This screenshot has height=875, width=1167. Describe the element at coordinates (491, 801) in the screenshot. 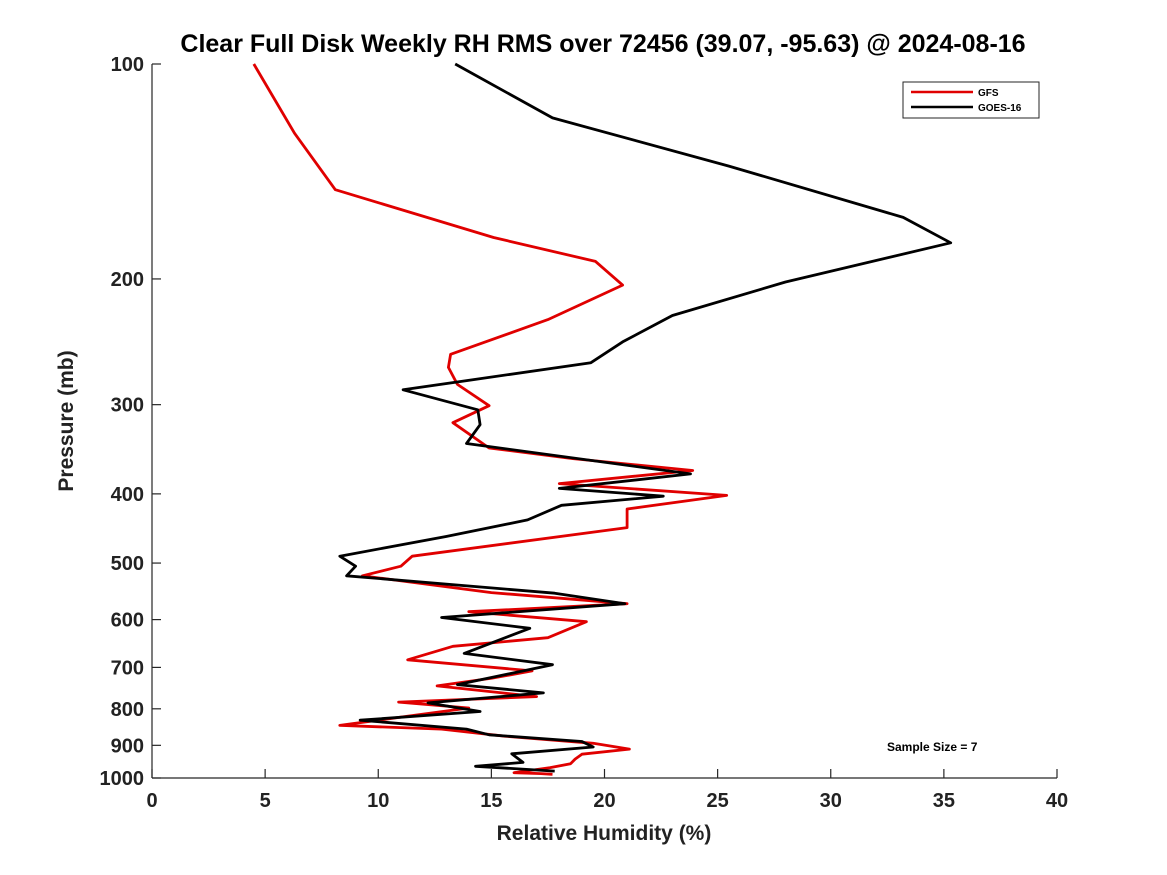

I see `x-tick-label: 15` at that location.